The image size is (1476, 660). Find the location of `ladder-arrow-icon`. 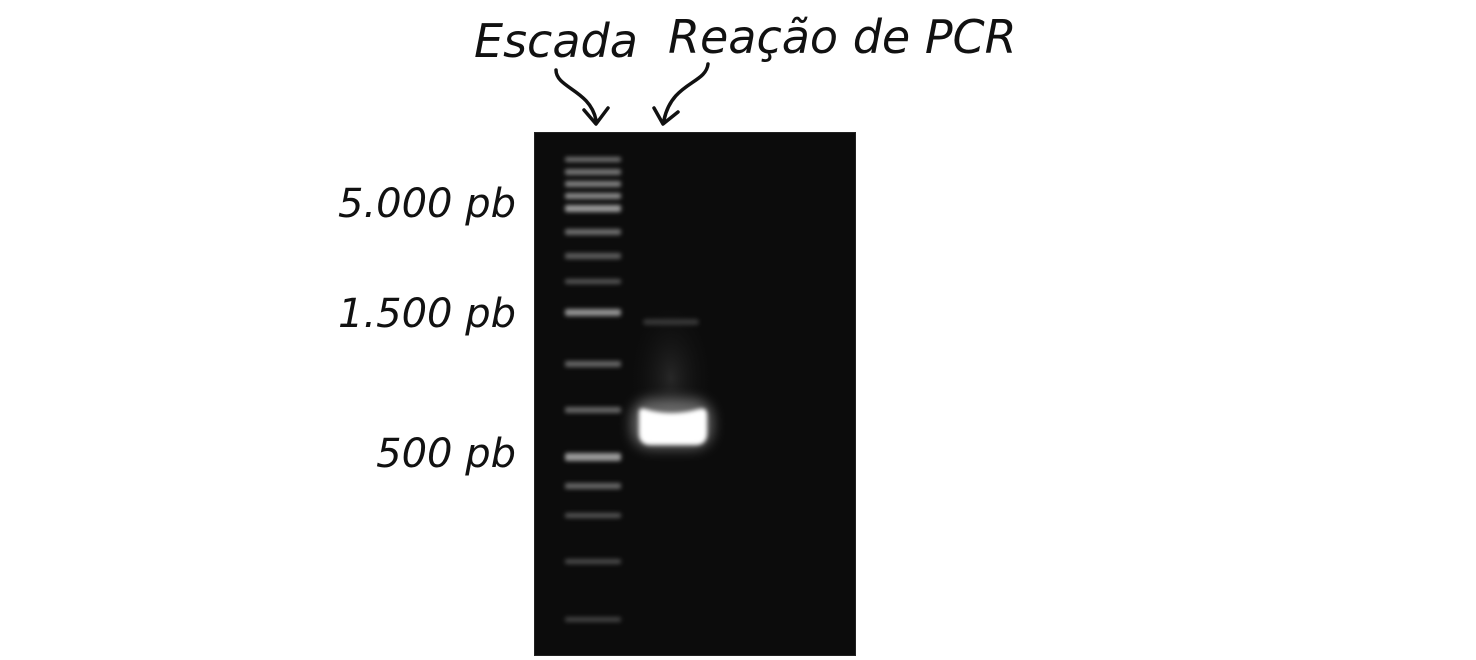

ladder-arrow-icon is located at coordinates (576, 95).